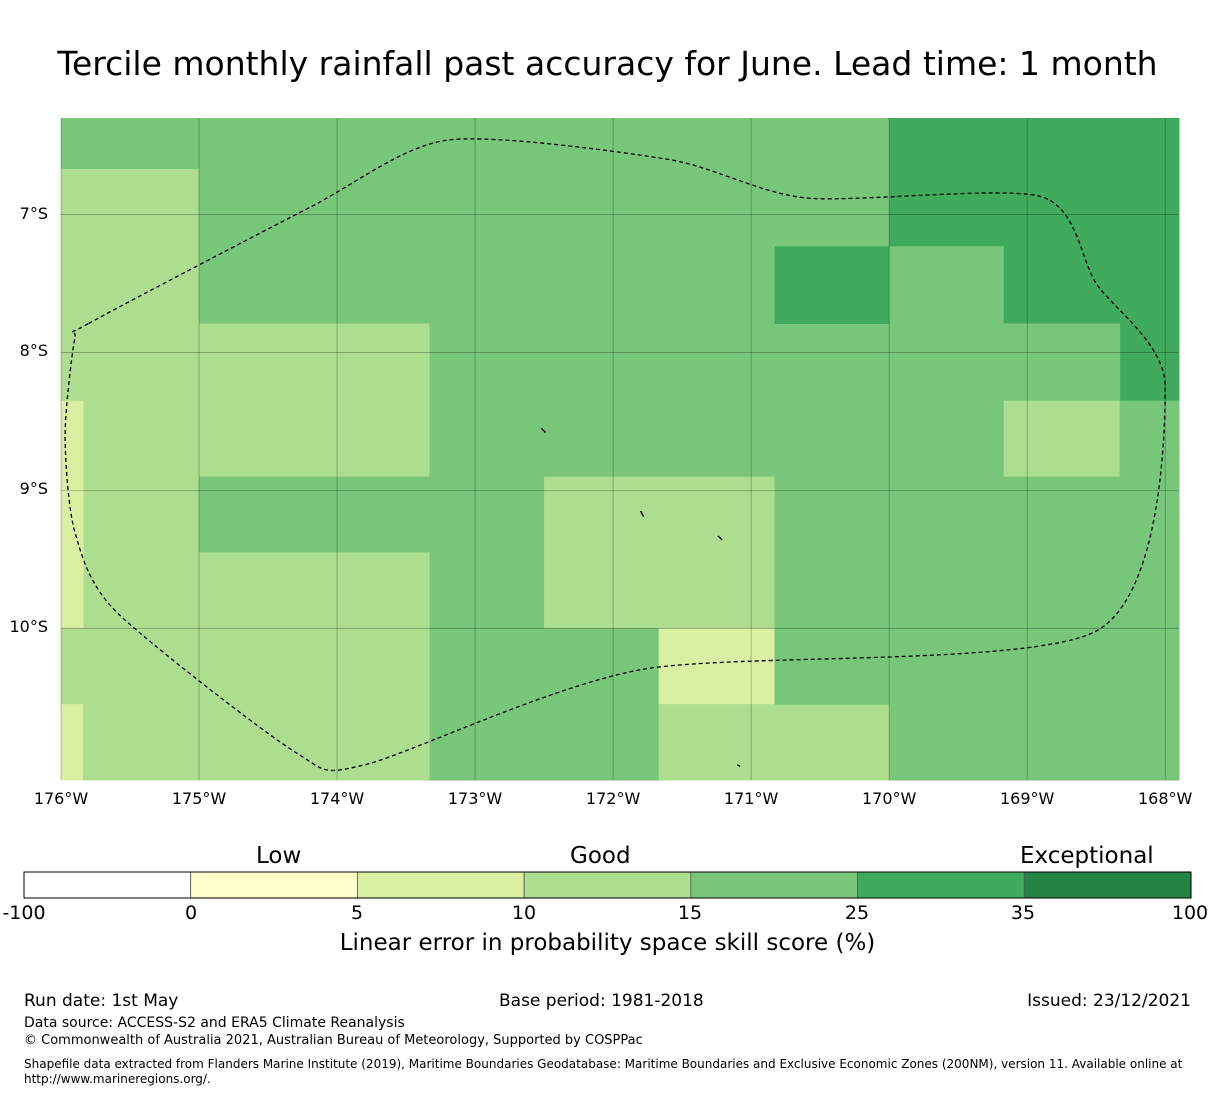 The image size is (1215, 1095). Describe the element at coordinates (1087, 856) in the screenshot. I see `category-exceptional-label: Exceptional` at that location.